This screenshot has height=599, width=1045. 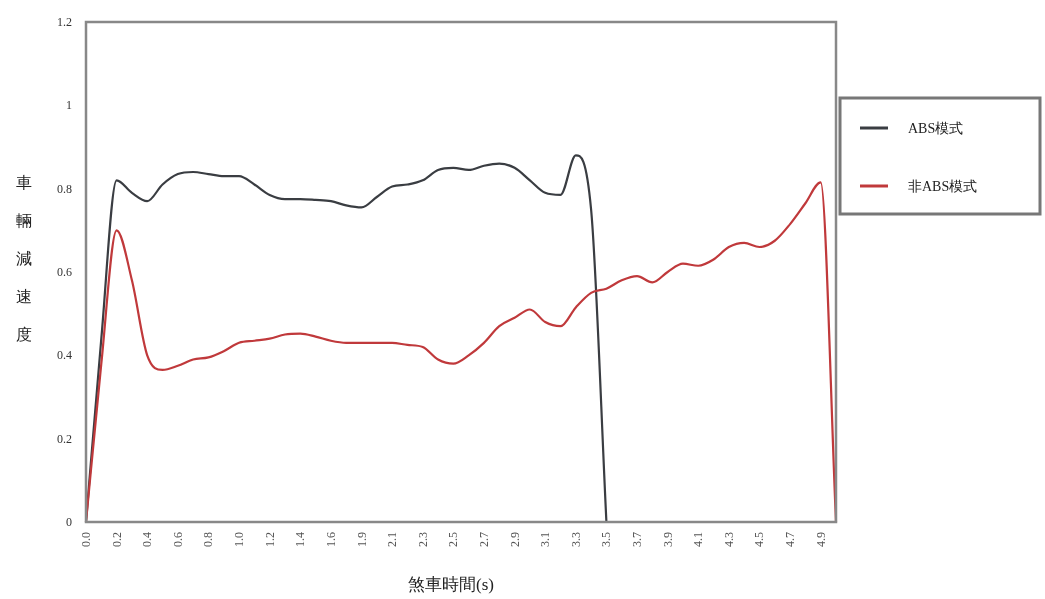 What do you see at coordinates (483, 539) in the screenshot?
I see `x-tick-label: 2.7` at bounding box center [483, 539].